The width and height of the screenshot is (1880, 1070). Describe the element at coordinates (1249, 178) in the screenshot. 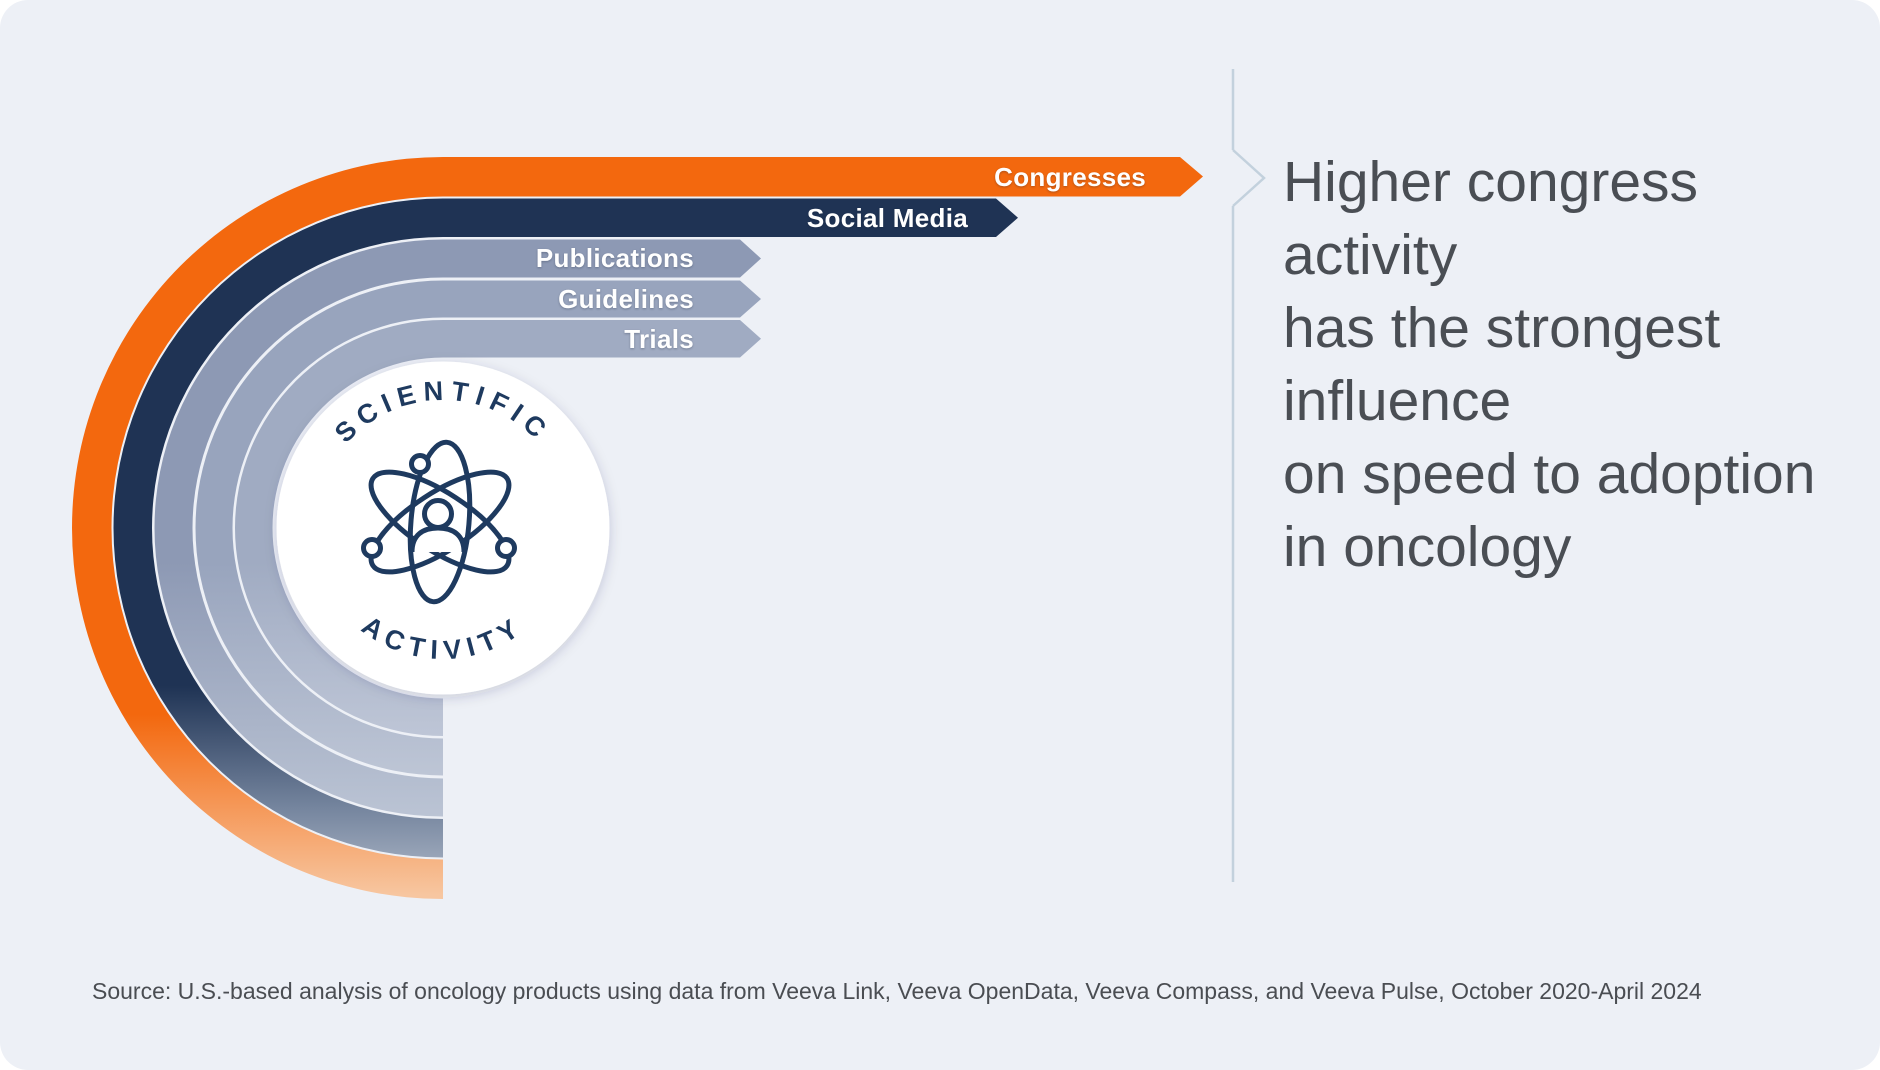

I see `divider-chevron-icon` at that location.